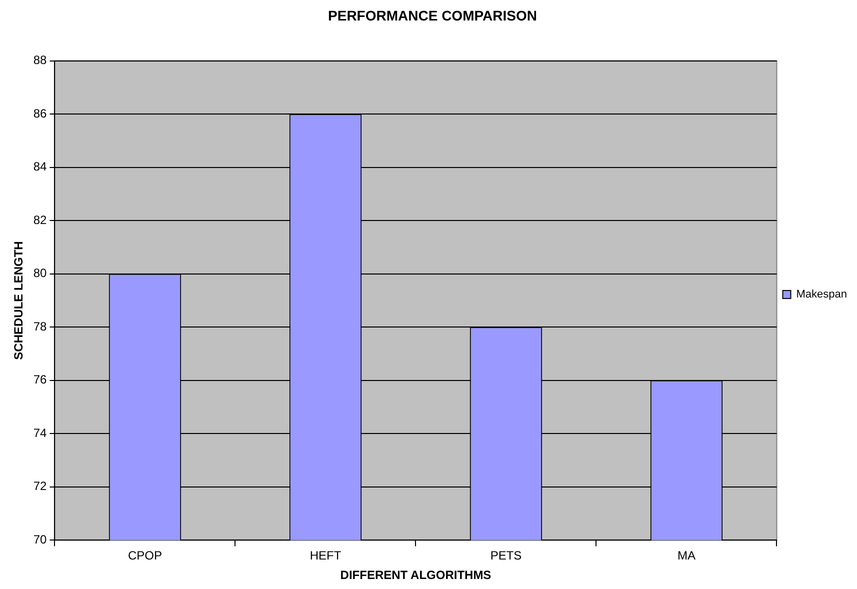 The height and width of the screenshot is (589, 857). Describe the element at coordinates (687, 555) in the screenshot. I see `x-tick-label: MA` at that location.